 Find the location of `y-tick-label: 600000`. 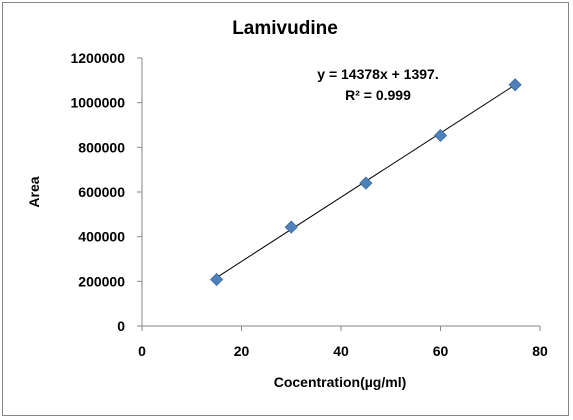

y-tick-label: 600000 is located at coordinates (101, 192).